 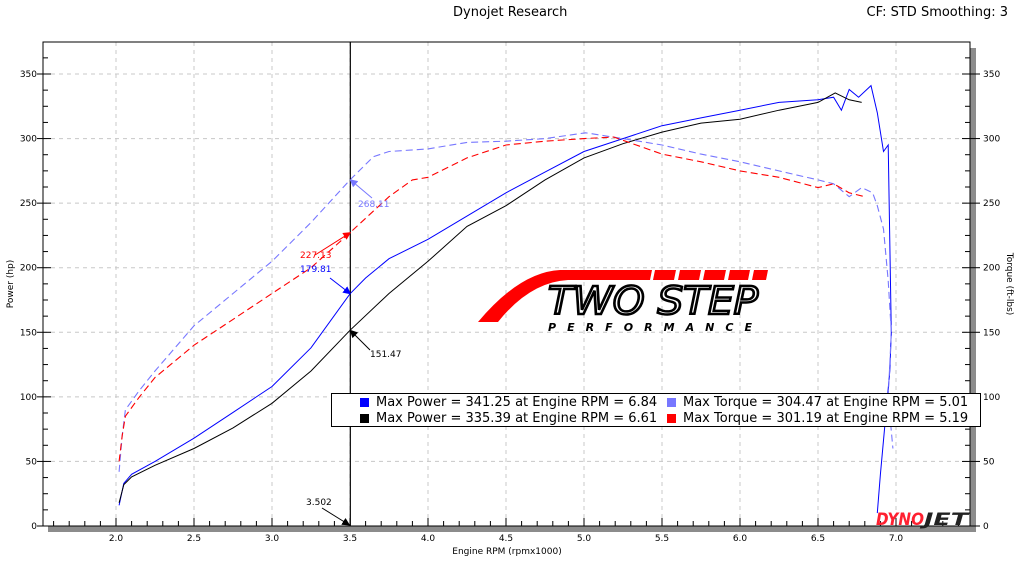 I want to click on x-tick-label: 4.0, so click(x=428, y=539).